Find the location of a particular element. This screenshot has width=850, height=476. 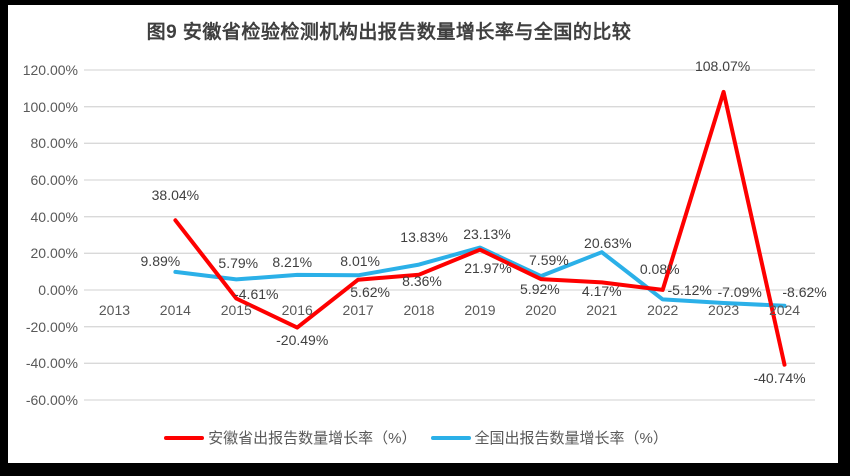

data-label: -8.62% is located at coordinates (804, 291).